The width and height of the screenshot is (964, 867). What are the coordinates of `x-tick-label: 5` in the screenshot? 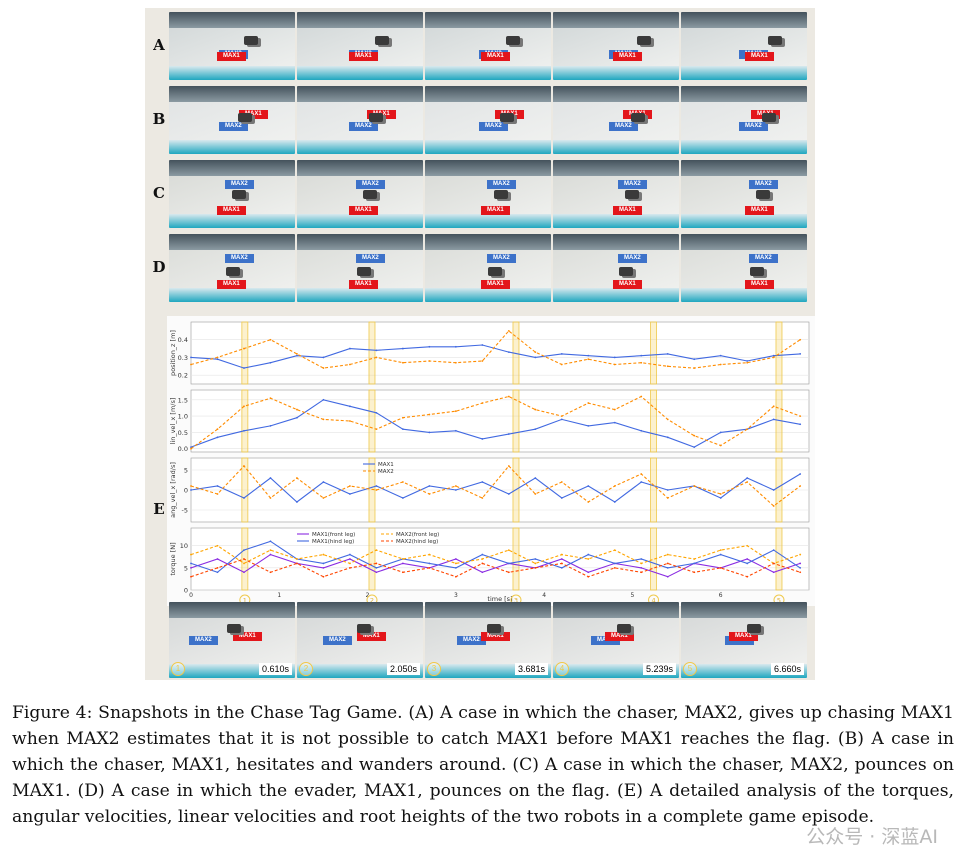 It's located at (633, 595).